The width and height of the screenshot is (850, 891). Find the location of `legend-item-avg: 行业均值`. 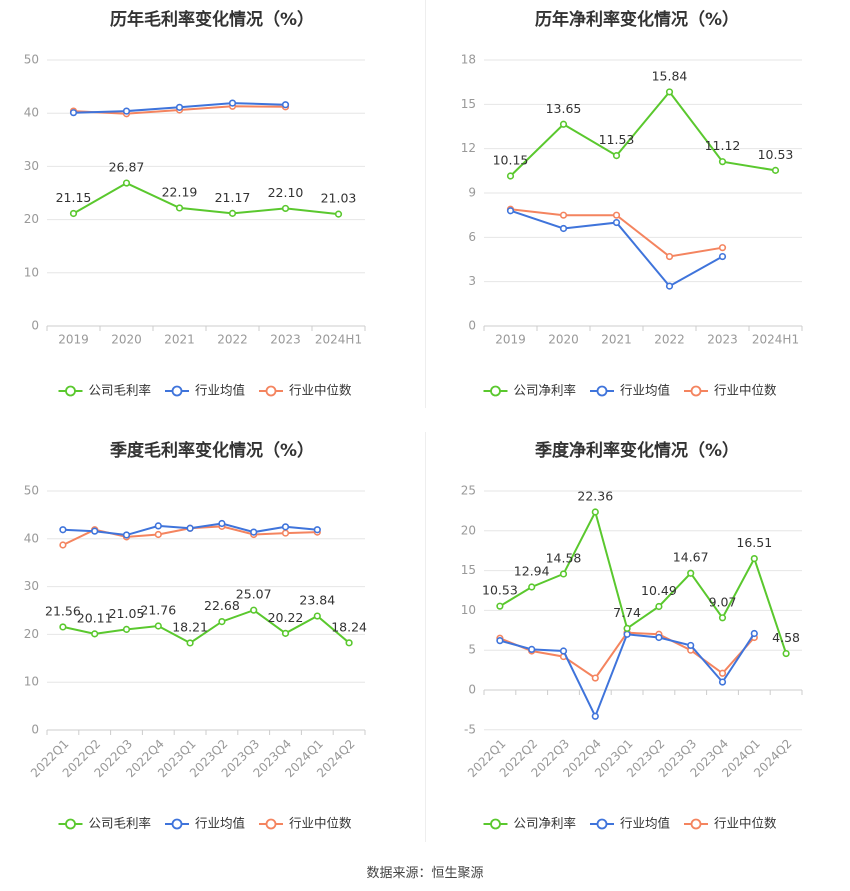

legend-item-avg: 行业均值 is located at coordinates (205, 823).